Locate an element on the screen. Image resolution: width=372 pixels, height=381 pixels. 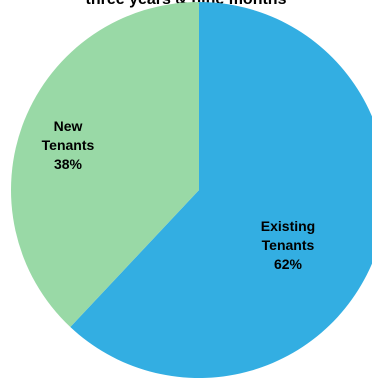
slice-label: New Tenants 38% is located at coordinates (68, 145).